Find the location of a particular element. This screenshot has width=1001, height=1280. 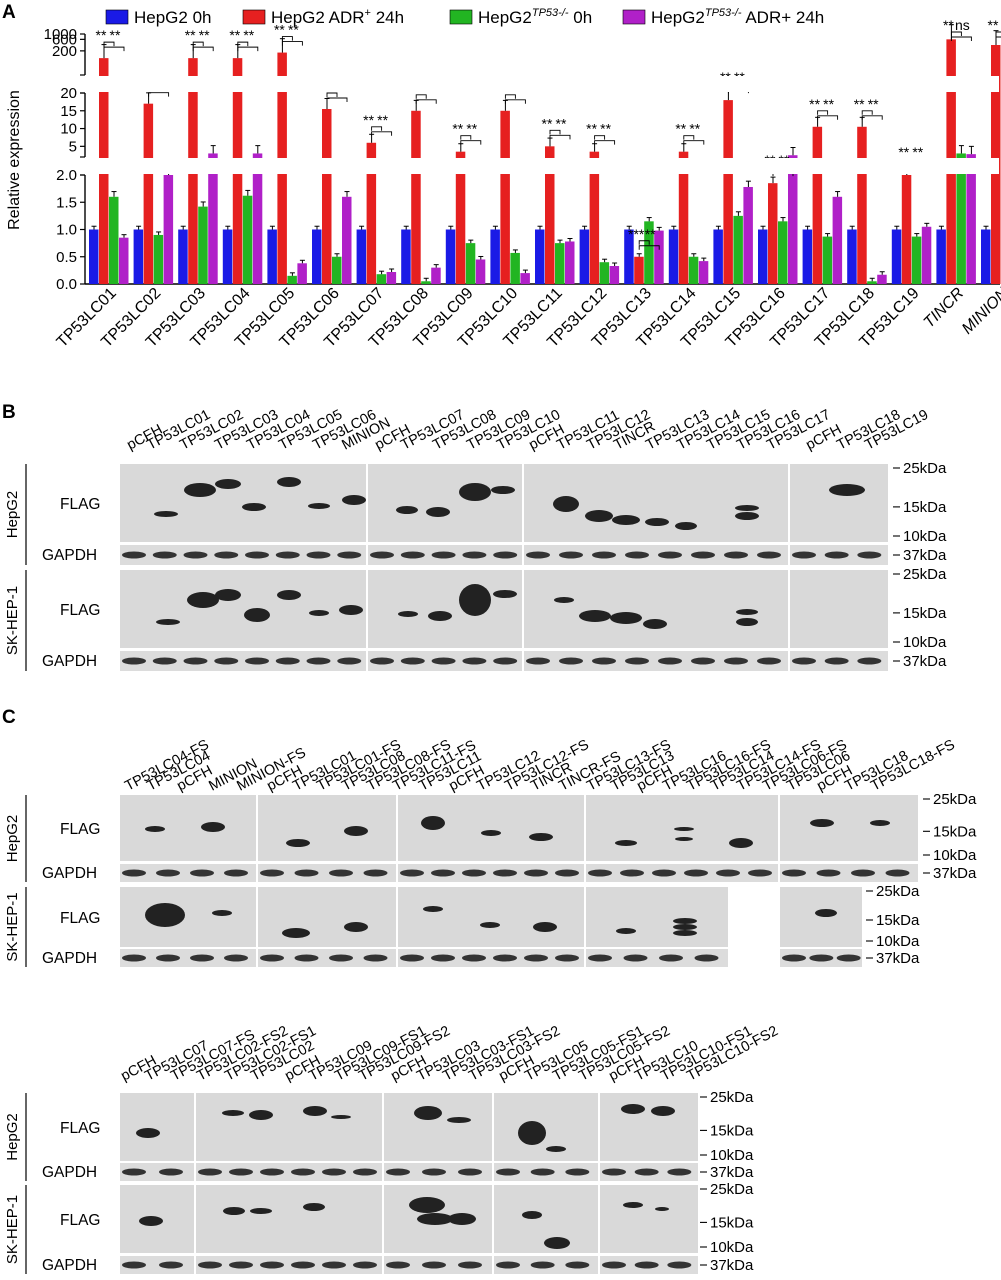

marker-label: 25kDa is located at coordinates (955, 799).